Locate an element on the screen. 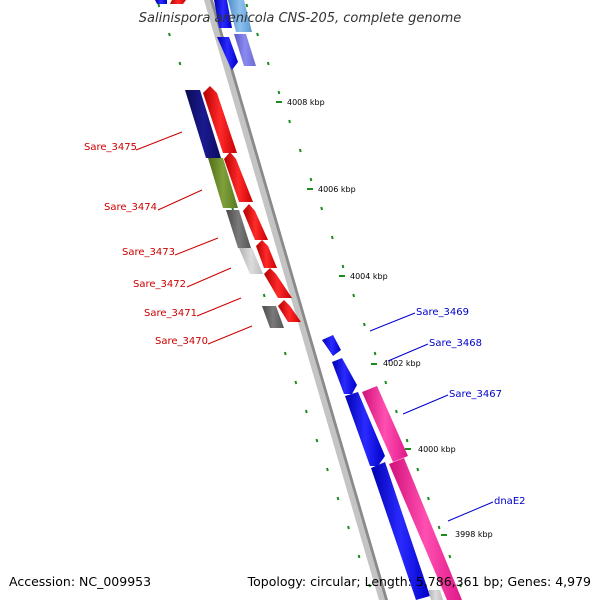 This screenshot has height=600, width=600. gene-bottom-light is located at coordinates (435, 595).